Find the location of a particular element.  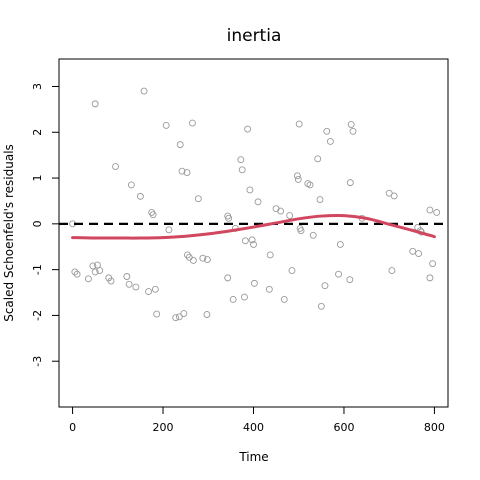

y-tick-label: -3 is located at coordinates (37, 361).